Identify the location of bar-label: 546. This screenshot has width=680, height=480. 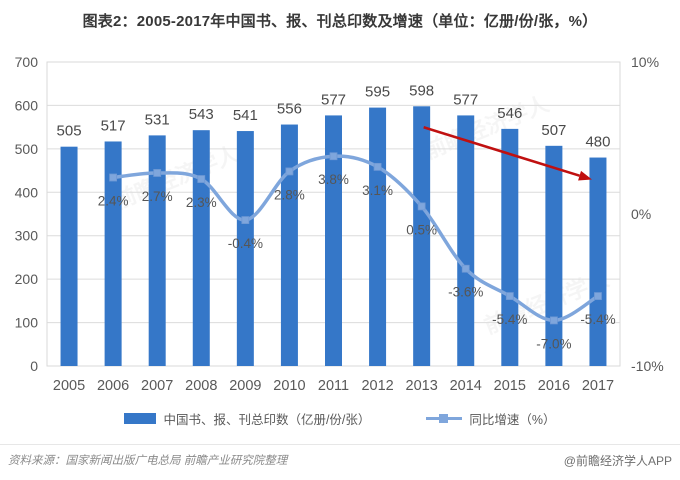
(509, 113).